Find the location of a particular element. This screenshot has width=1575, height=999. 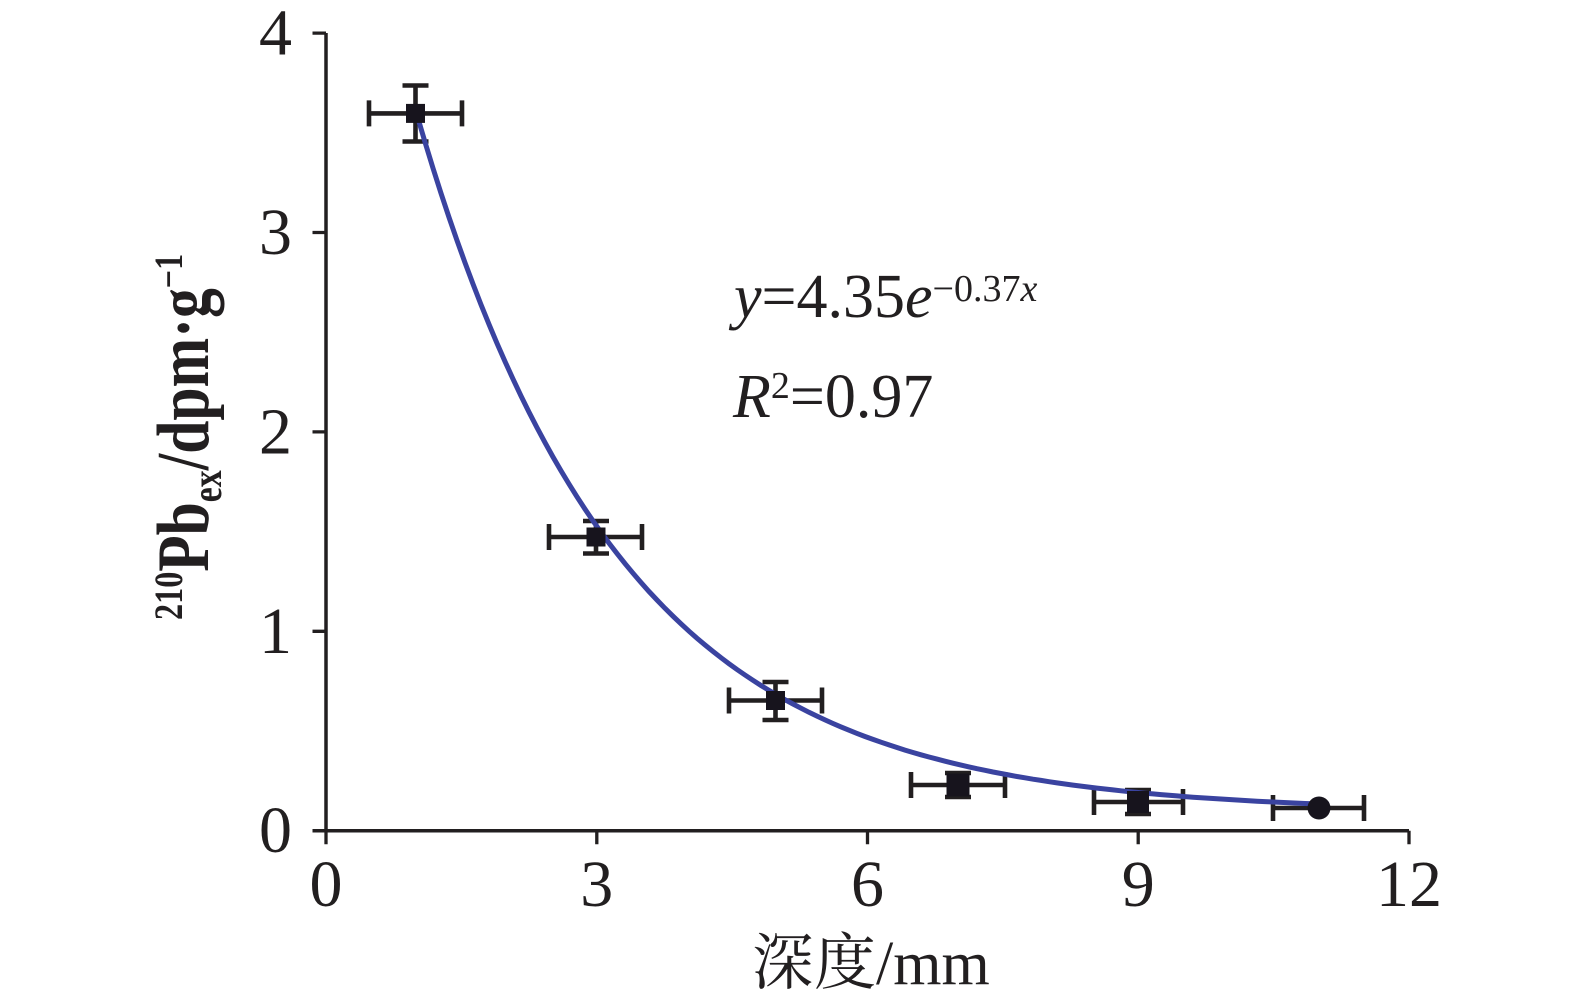

svg-text: /mm is located at coordinates (933, 964).